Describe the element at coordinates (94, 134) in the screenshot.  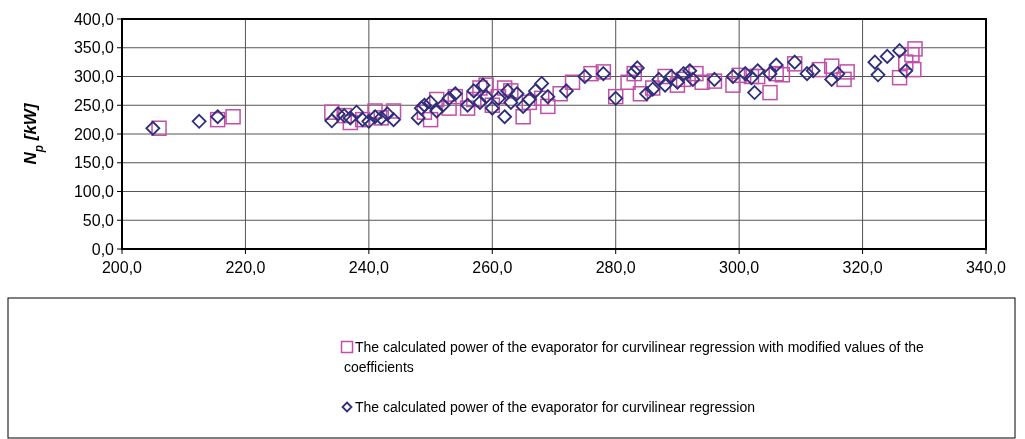
I see `y-tick-label: 200,0` at that location.